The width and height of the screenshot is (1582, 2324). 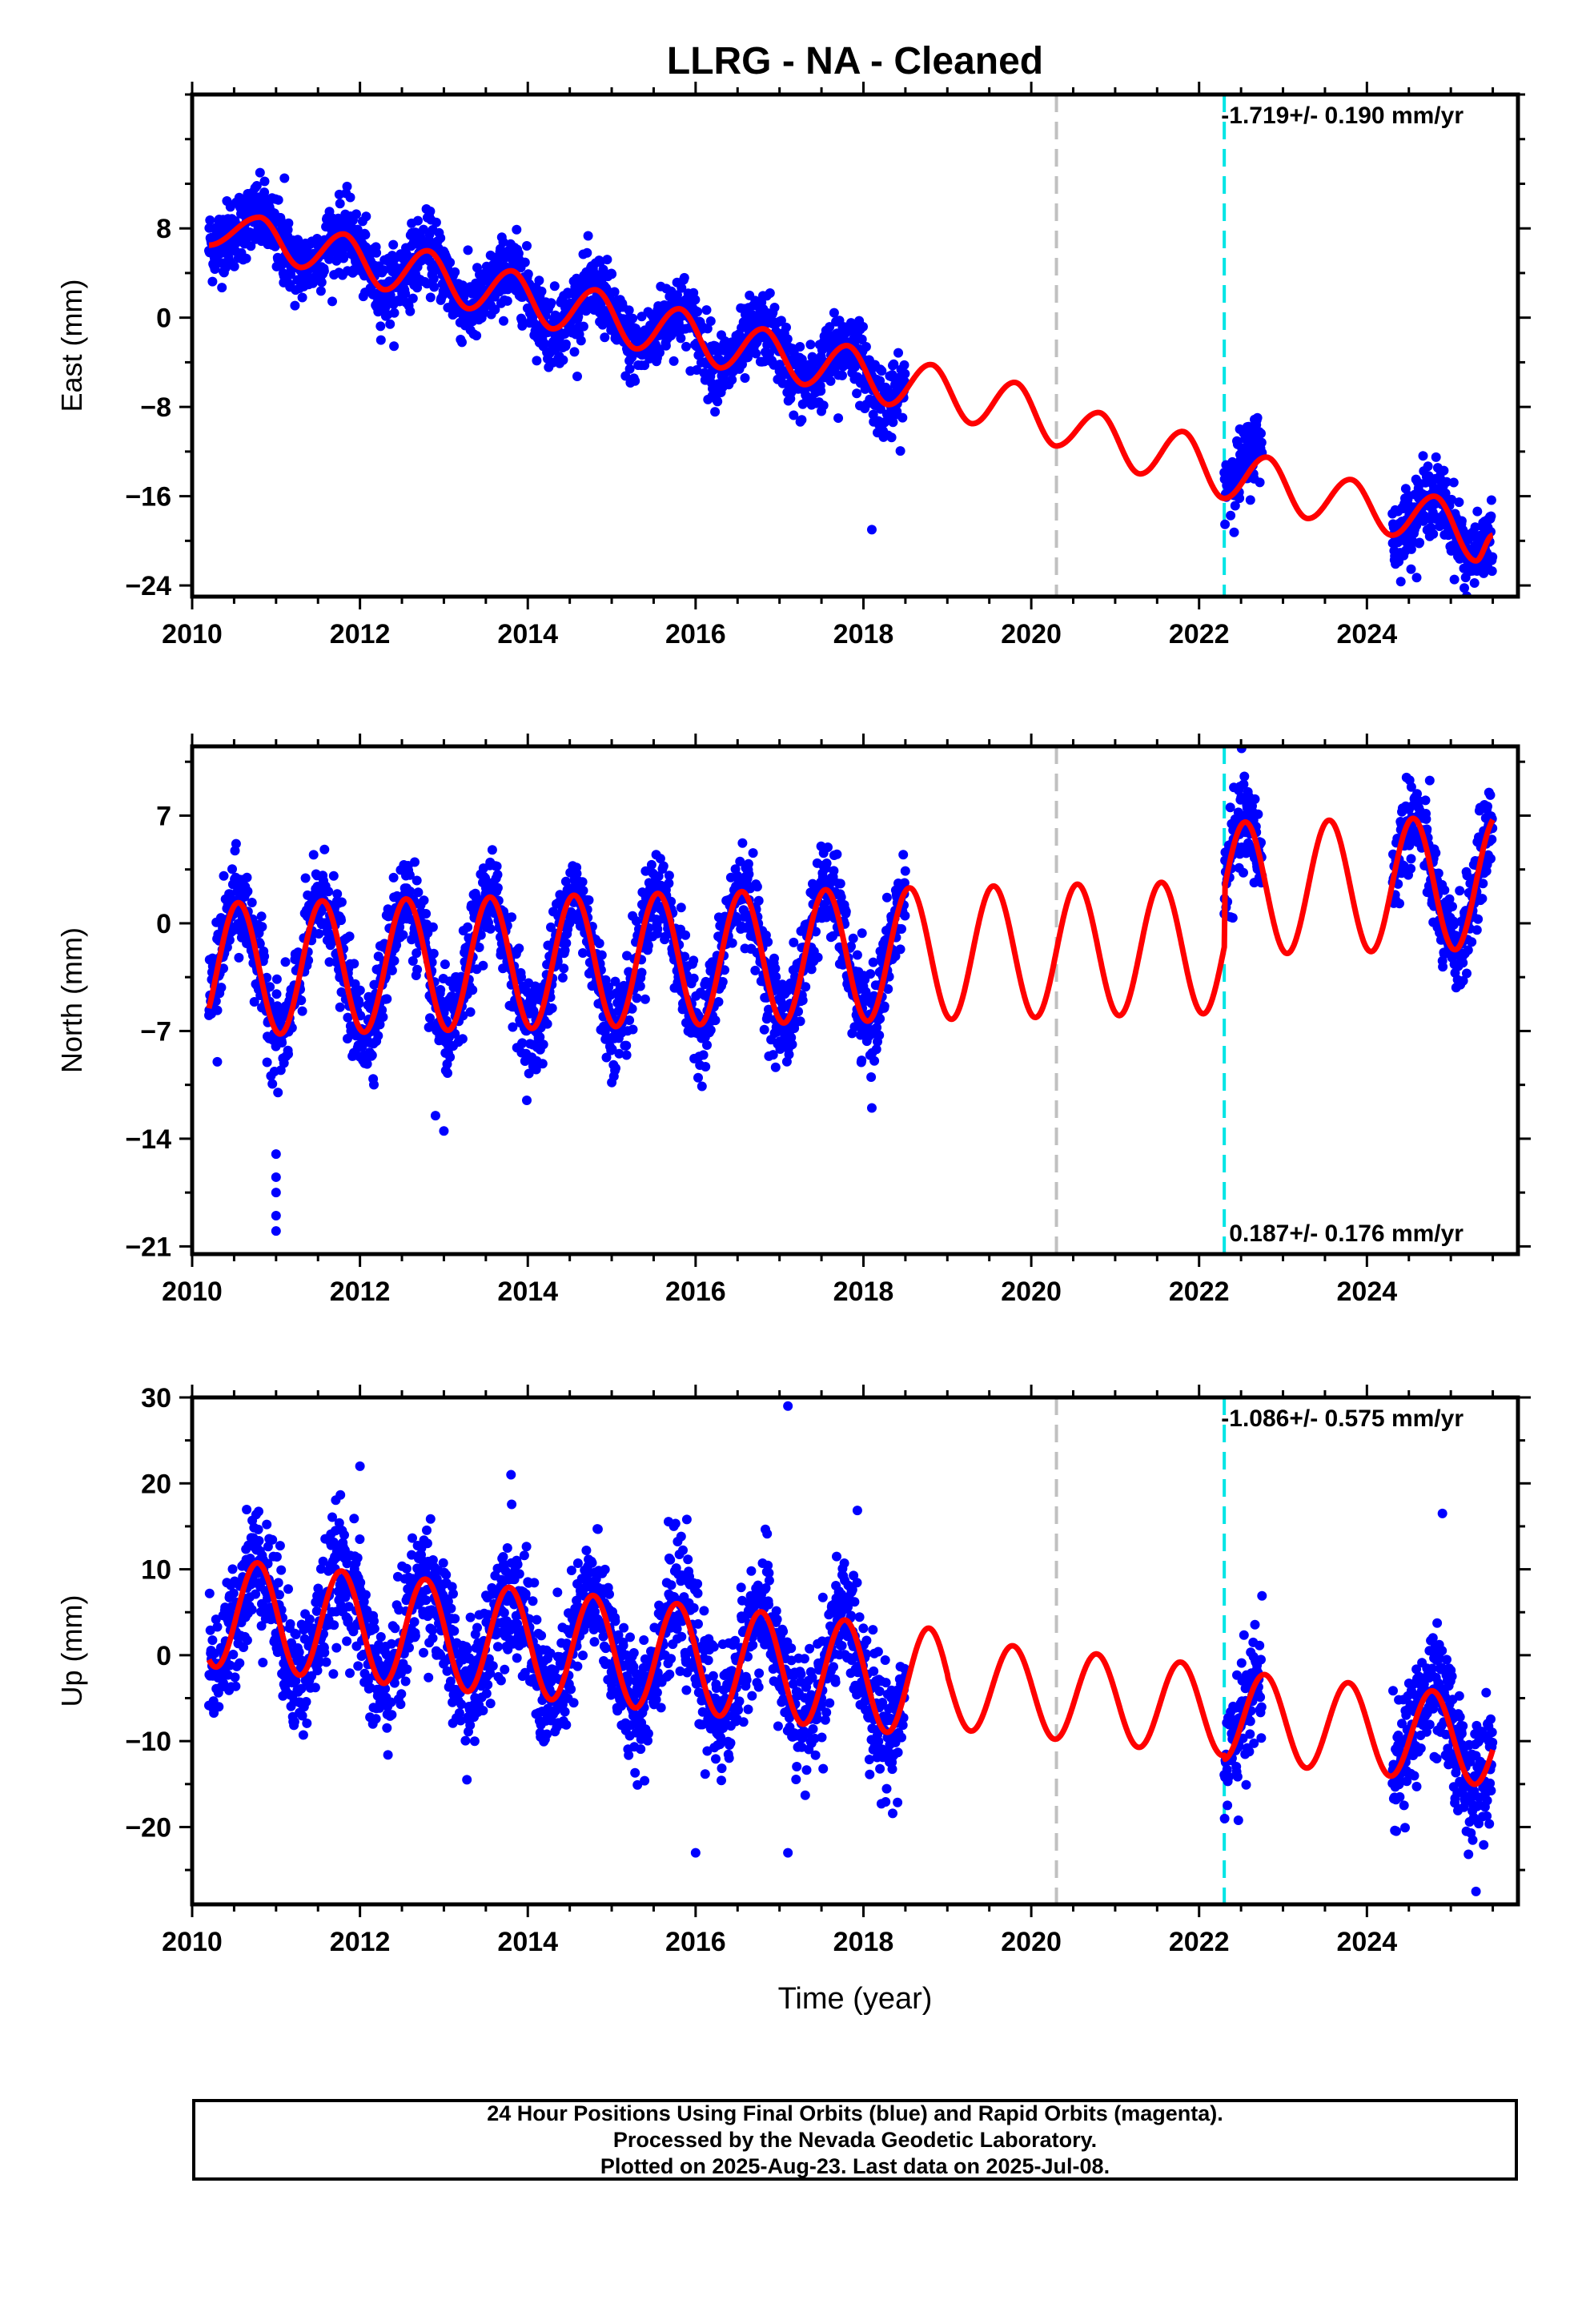 What do you see at coordinates (71, 1000) in the screenshot?
I see `y-axis-label: North (mm)` at bounding box center [71, 1000].